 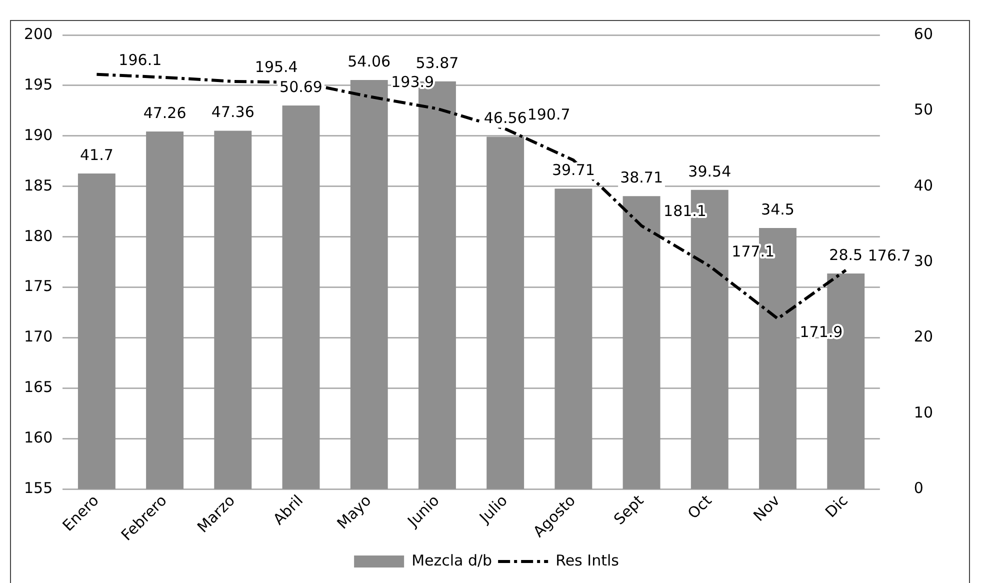 I want to click on legend-label: Res Intls, so click(x=588, y=560).